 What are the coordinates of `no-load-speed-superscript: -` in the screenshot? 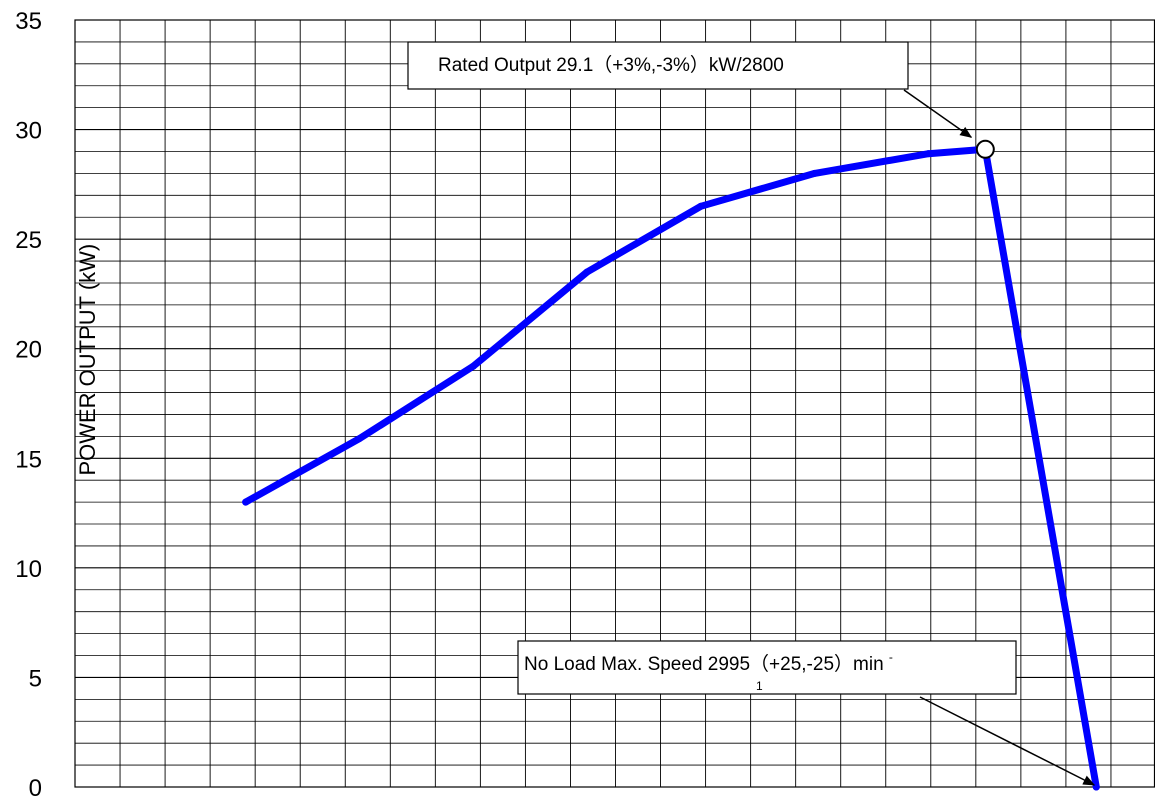 It's located at (891, 657).